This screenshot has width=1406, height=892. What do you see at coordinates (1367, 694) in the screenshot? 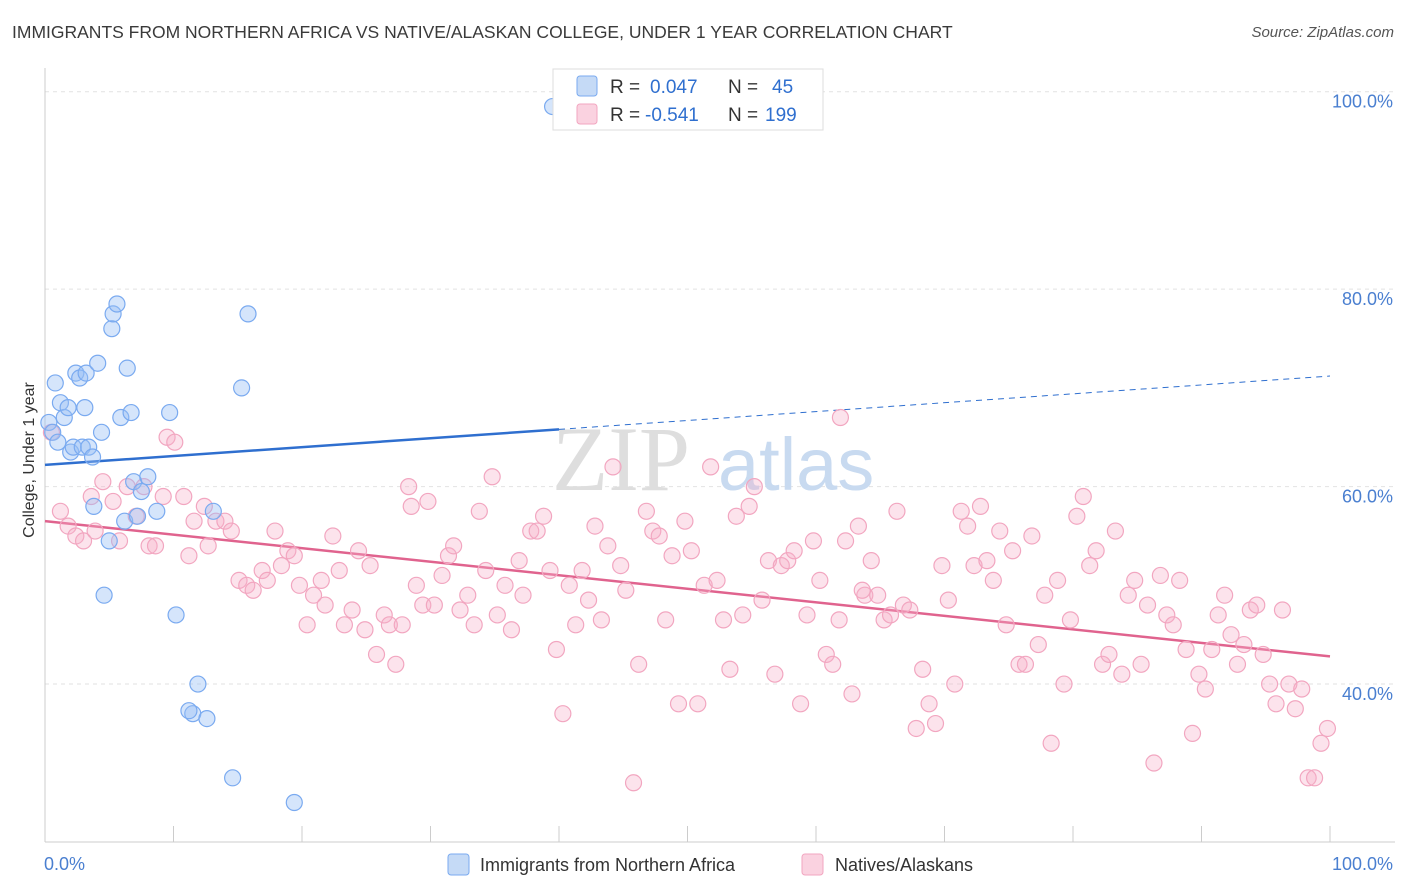
I see `y-tick-label: 40.0%` at bounding box center [1367, 694].